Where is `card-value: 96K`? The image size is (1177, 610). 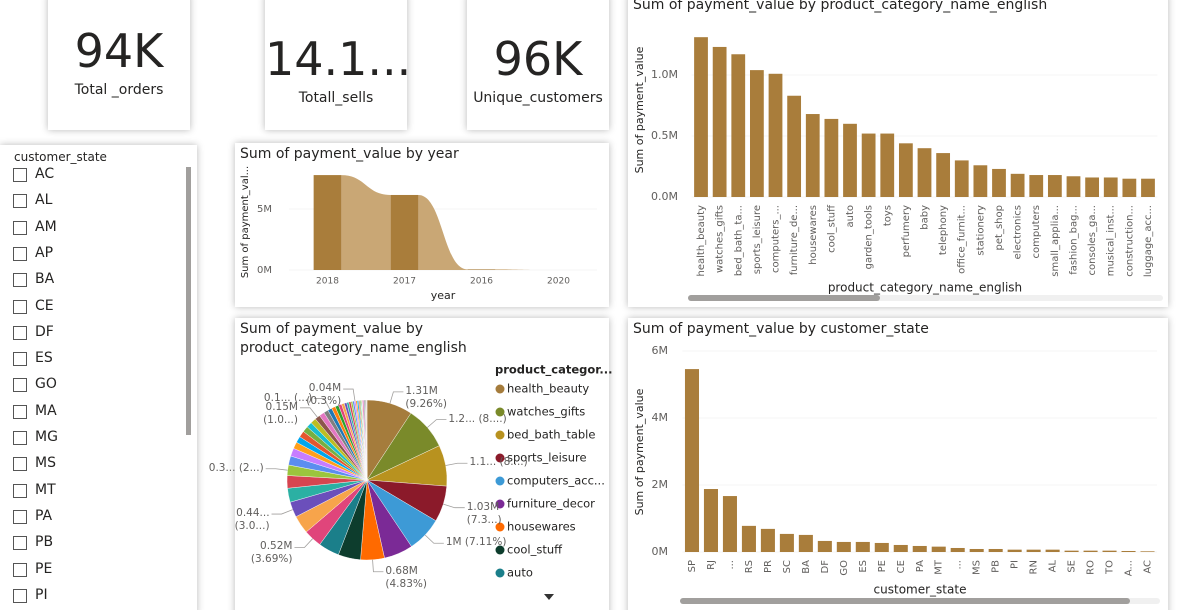
card-value: 96K is located at coordinates (538, 59).